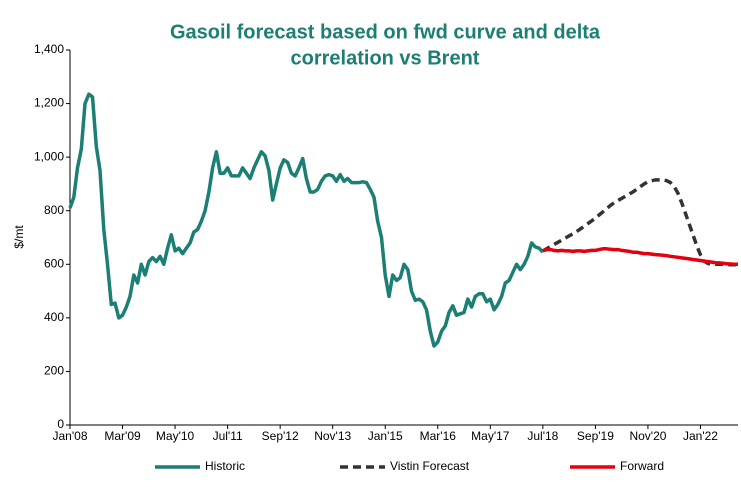 The image size is (741, 487). Describe the element at coordinates (642, 466) in the screenshot. I see `legend-label: Forward` at that location.